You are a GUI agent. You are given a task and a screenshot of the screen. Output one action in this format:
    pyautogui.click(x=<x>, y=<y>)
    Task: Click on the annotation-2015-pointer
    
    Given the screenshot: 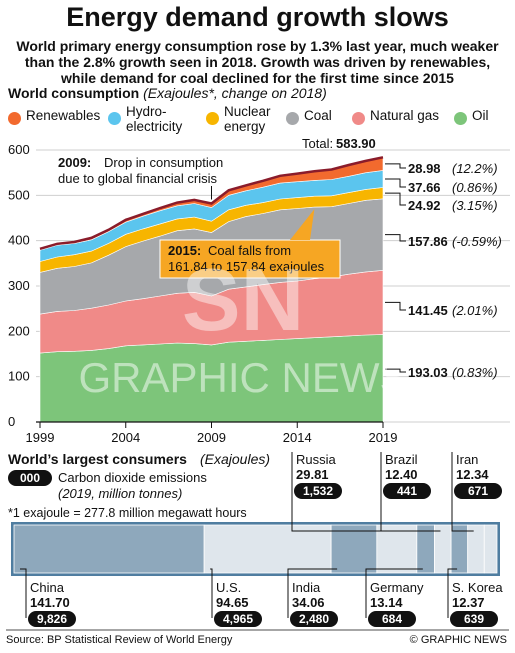 What is the action you would take?
    pyautogui.click(x=302, y=224)
    